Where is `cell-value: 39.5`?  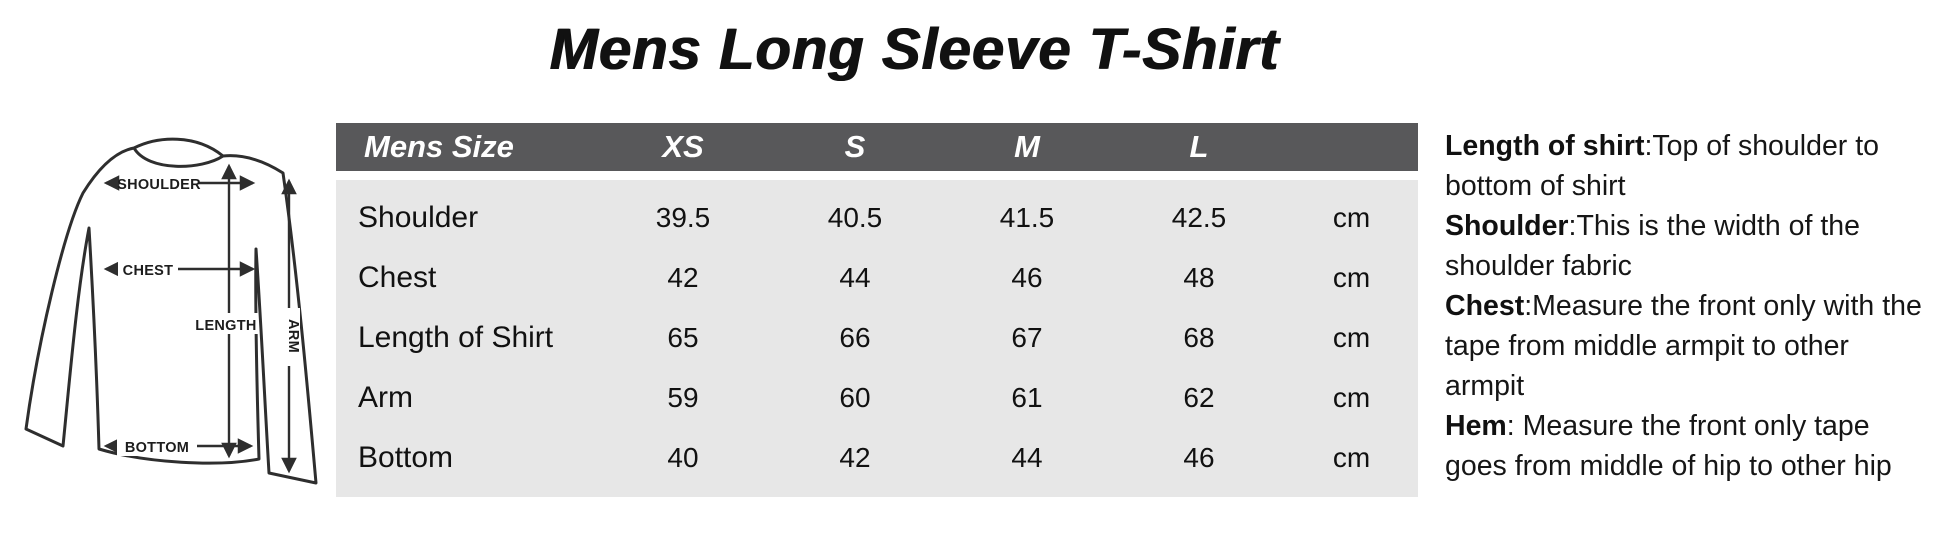
cell-value: 39.5 is located at coordinates (683, 217).